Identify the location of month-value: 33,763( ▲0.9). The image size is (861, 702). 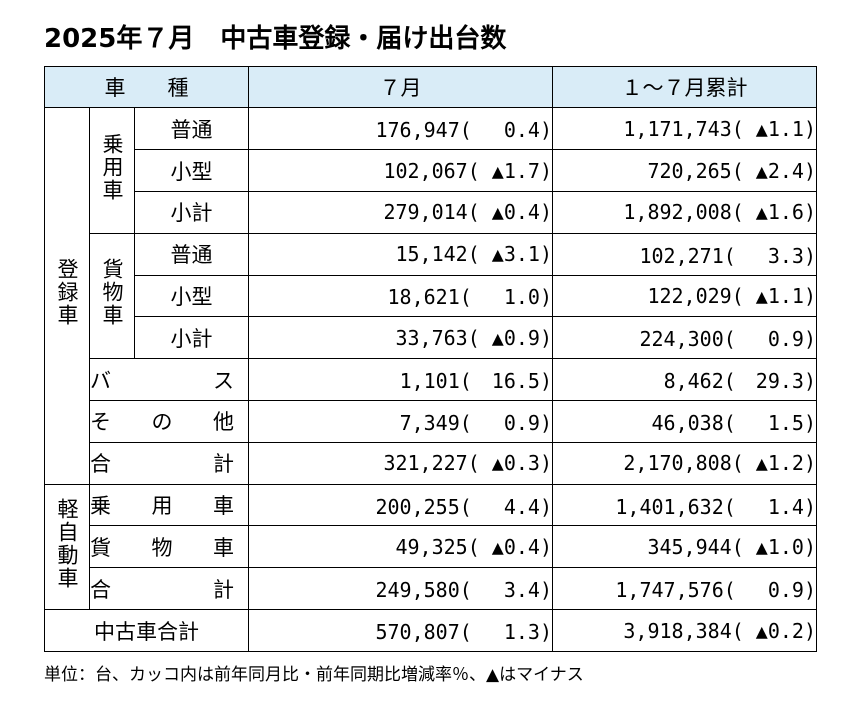
(401, 338).